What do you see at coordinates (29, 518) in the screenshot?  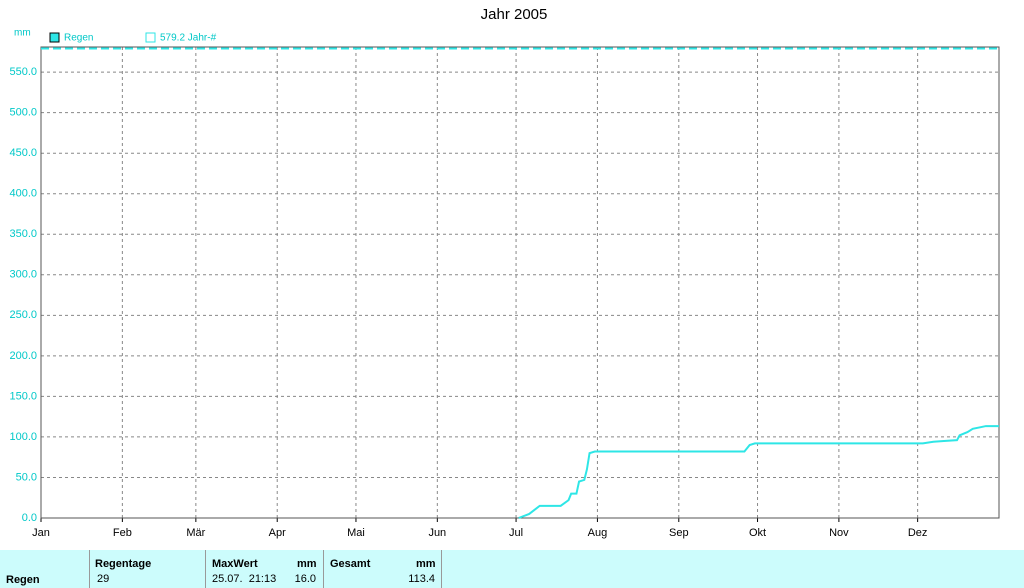 I see `y-tick-label: 0.0` at bounding box center [29, 518].